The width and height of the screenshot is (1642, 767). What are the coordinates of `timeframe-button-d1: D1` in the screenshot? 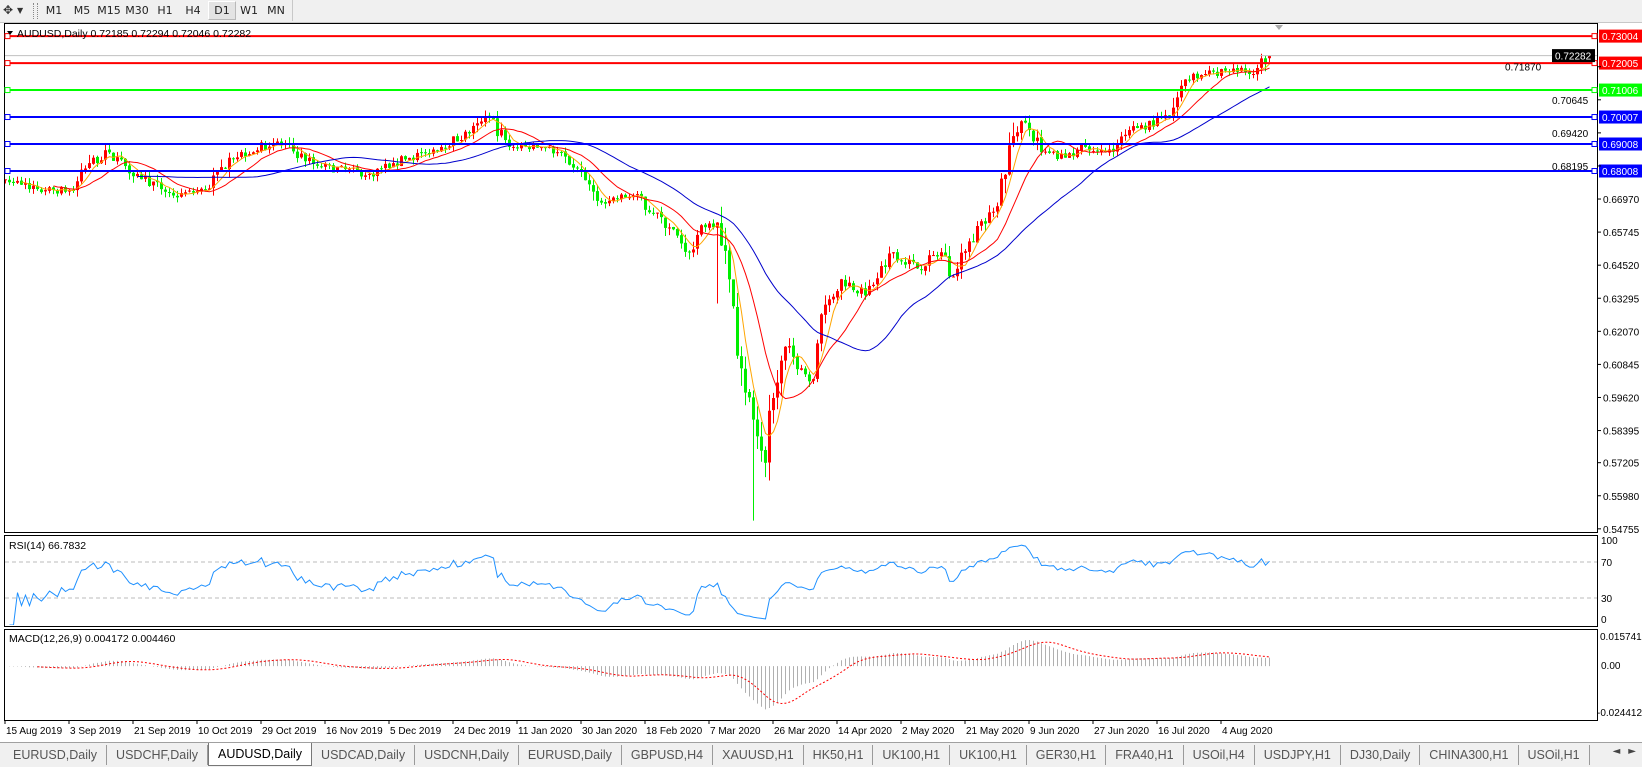 It's located at (222, 10).